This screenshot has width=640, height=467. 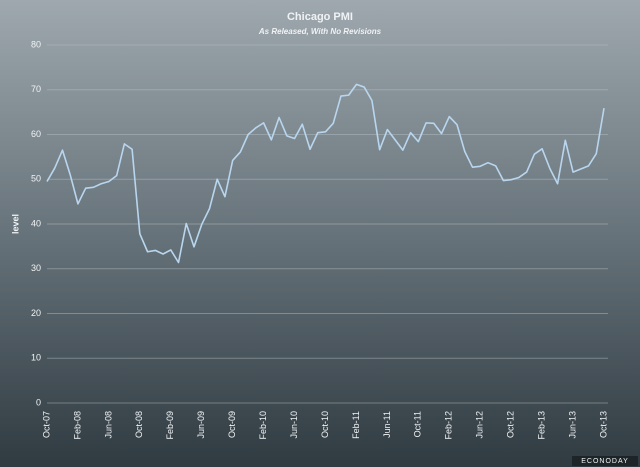 I want to click on logo-box, so click(x=605, y=461).